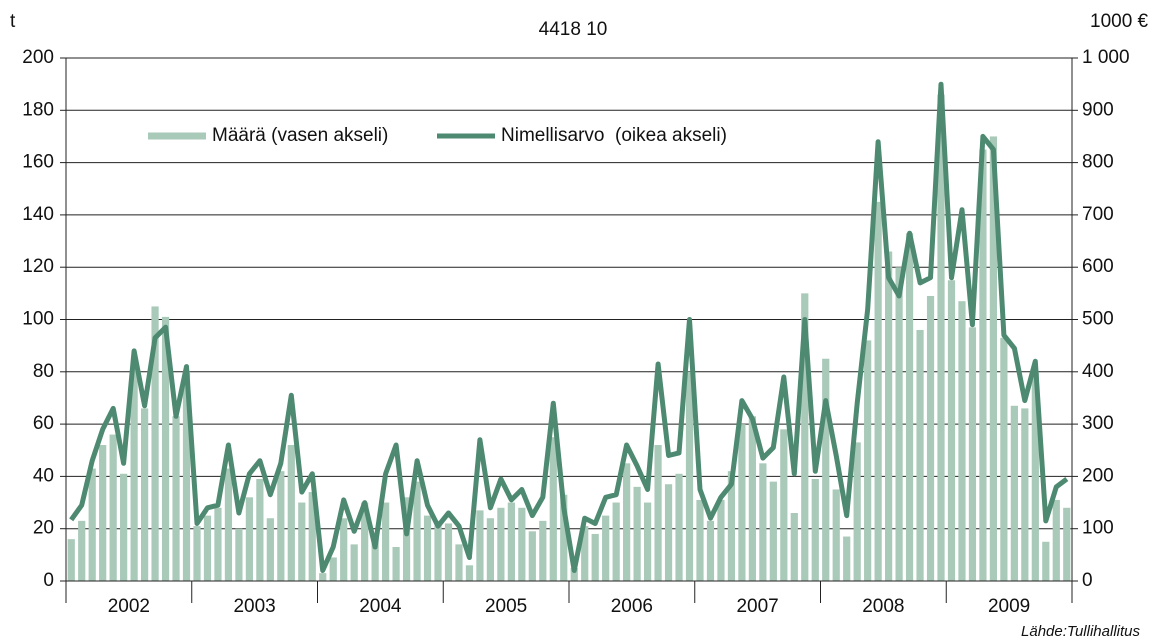 The image size is (1151, 641). Describe the element at coordinates (38, 57) in the screenshot. I see `y-tick-label: 200` at that location.